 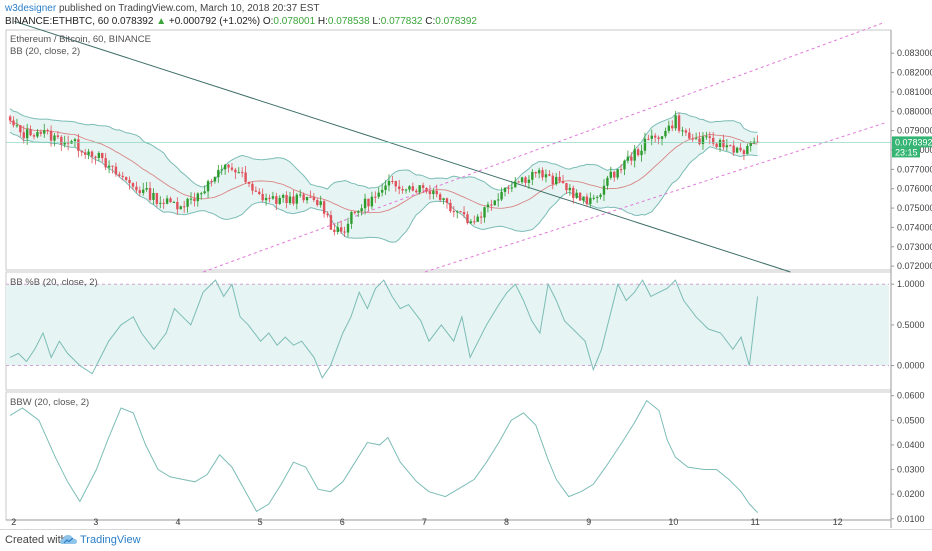 What do you see at coordinates (914, 189) in the screenshot?
I see `price-tick-label: 0.076000` at bounding box center [914, 189].